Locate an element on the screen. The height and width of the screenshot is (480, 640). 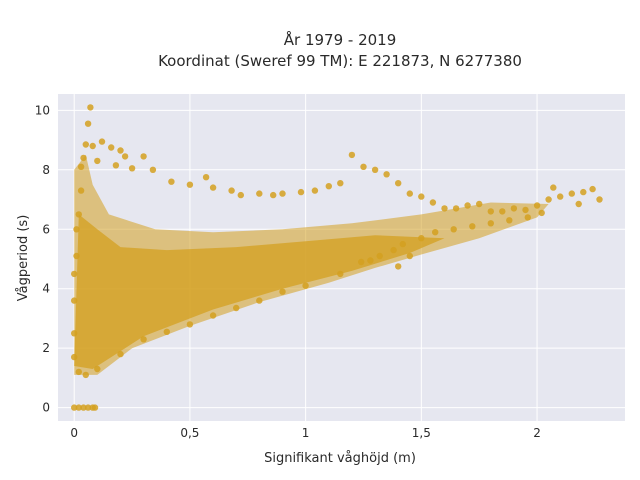
y-tick-label: 0 is located at coordinates (46, 408).